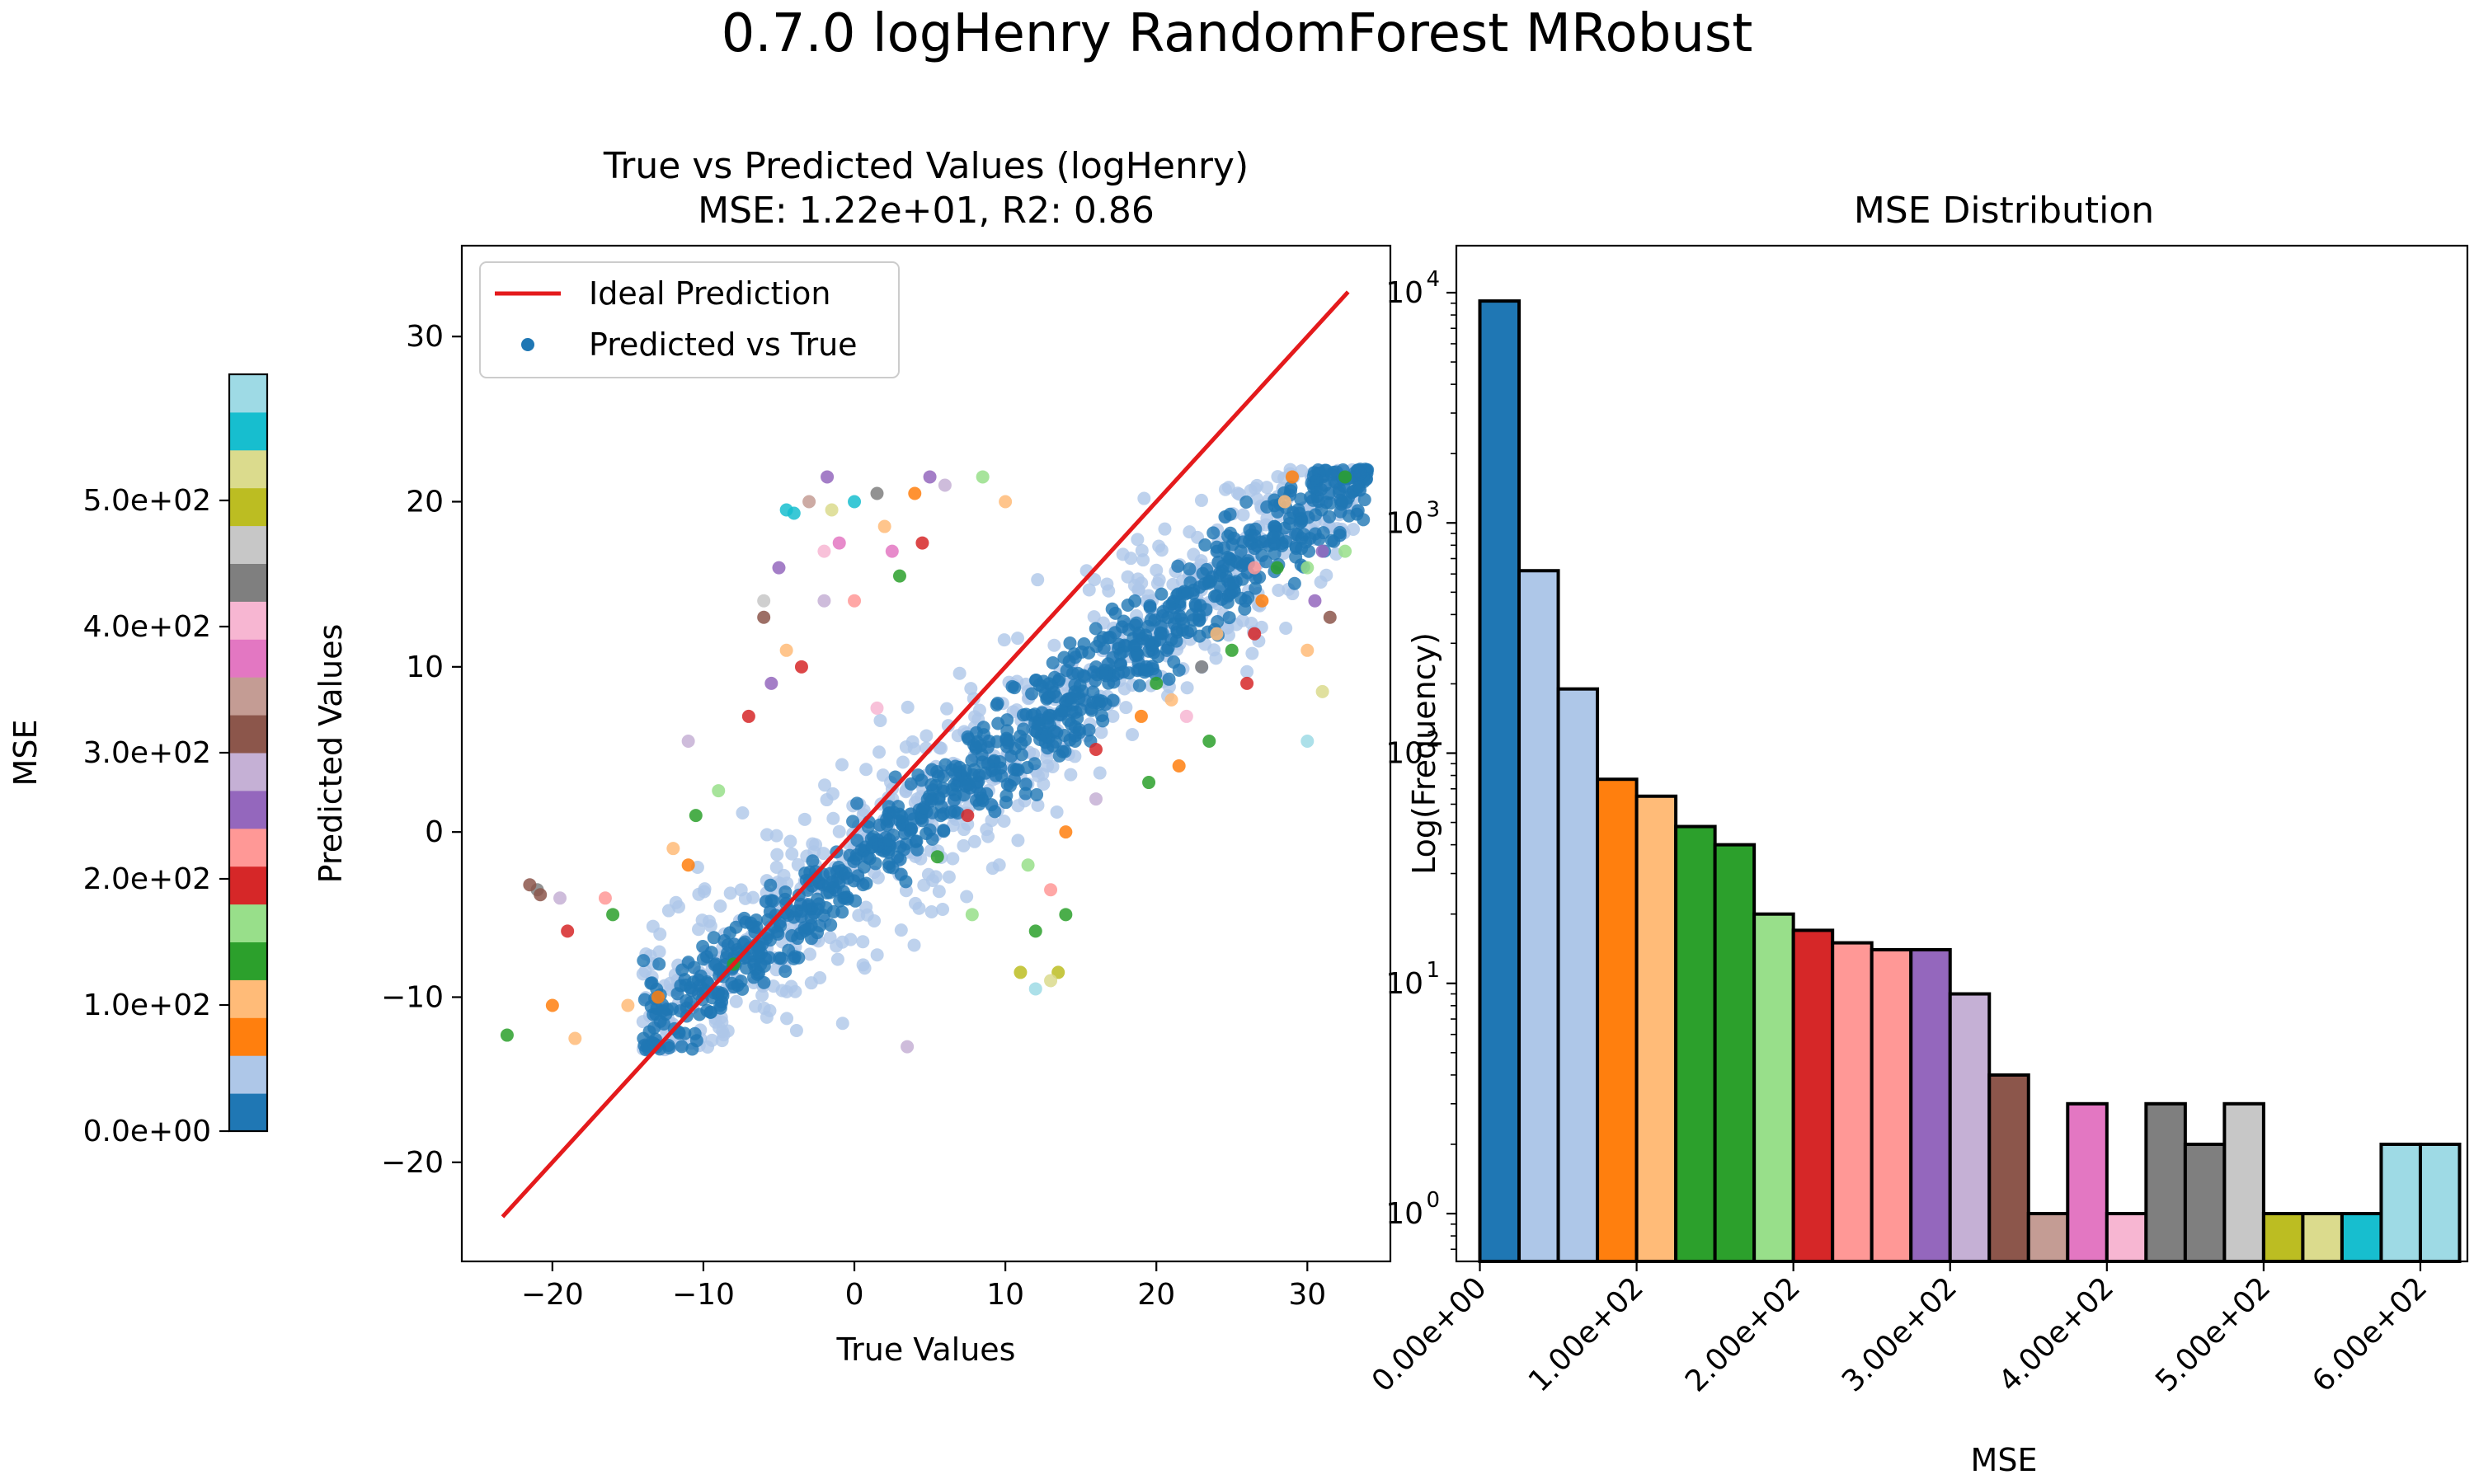 The height and width of the screenshot is (1484, 2474). Describe the element at coordinates (147, 879) in the screenshot. I see `colorbar-tick-label: 2.0e+02` at that location.